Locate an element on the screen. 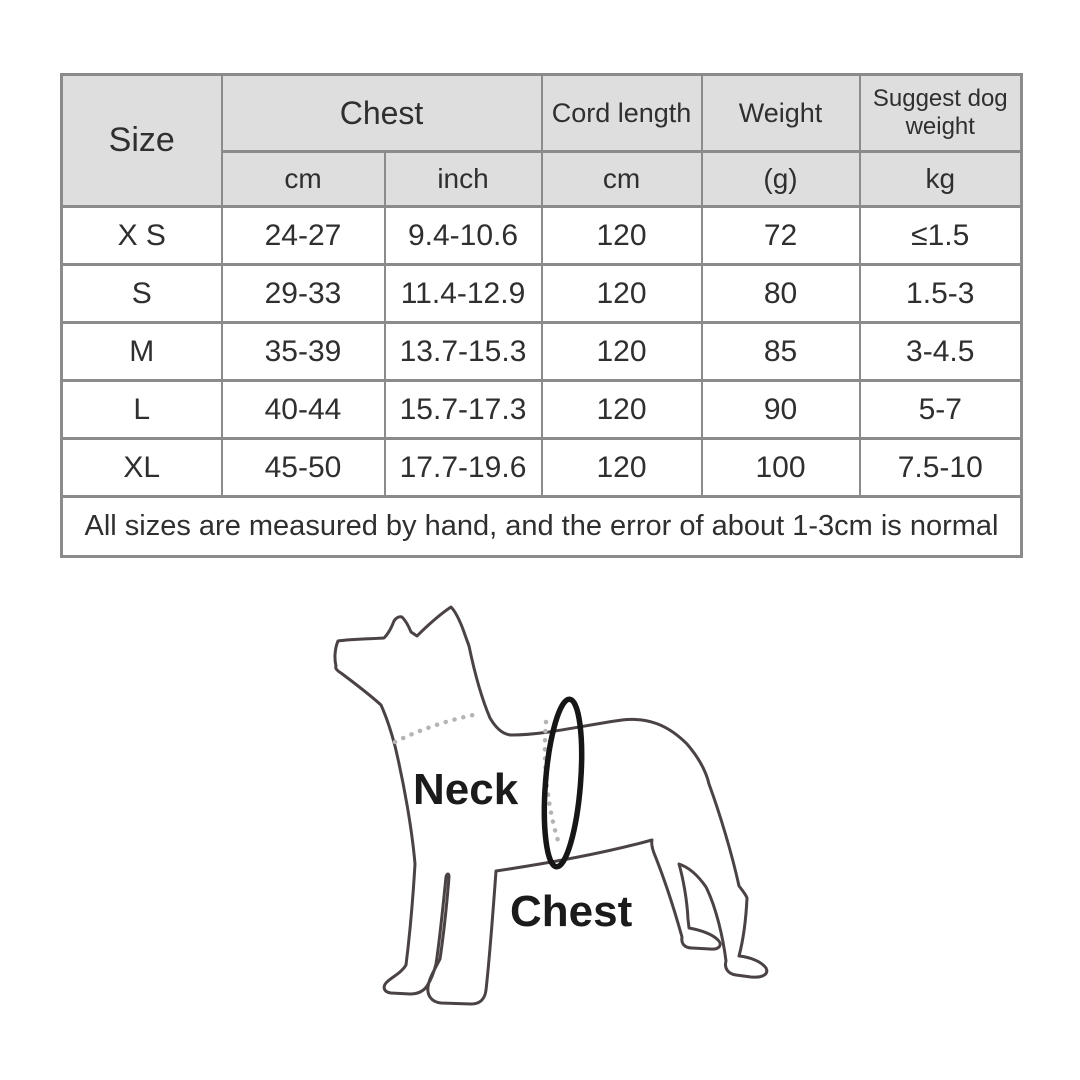  table-row-xl: XL 45-50 17.7-19.6 120 100 7.5-10 is located at coordinates (541, 467).